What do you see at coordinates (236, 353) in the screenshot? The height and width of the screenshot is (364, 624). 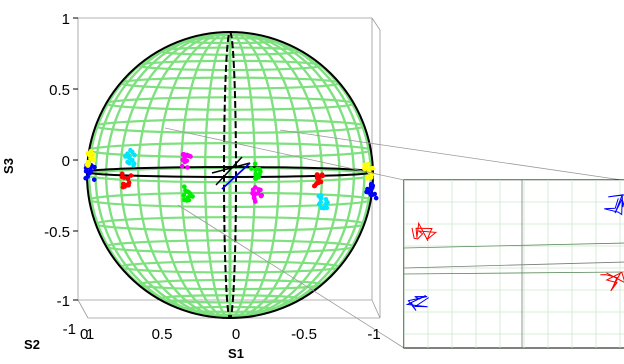 I see `s1-axis-label: S1` at bounding box center [236, 353].